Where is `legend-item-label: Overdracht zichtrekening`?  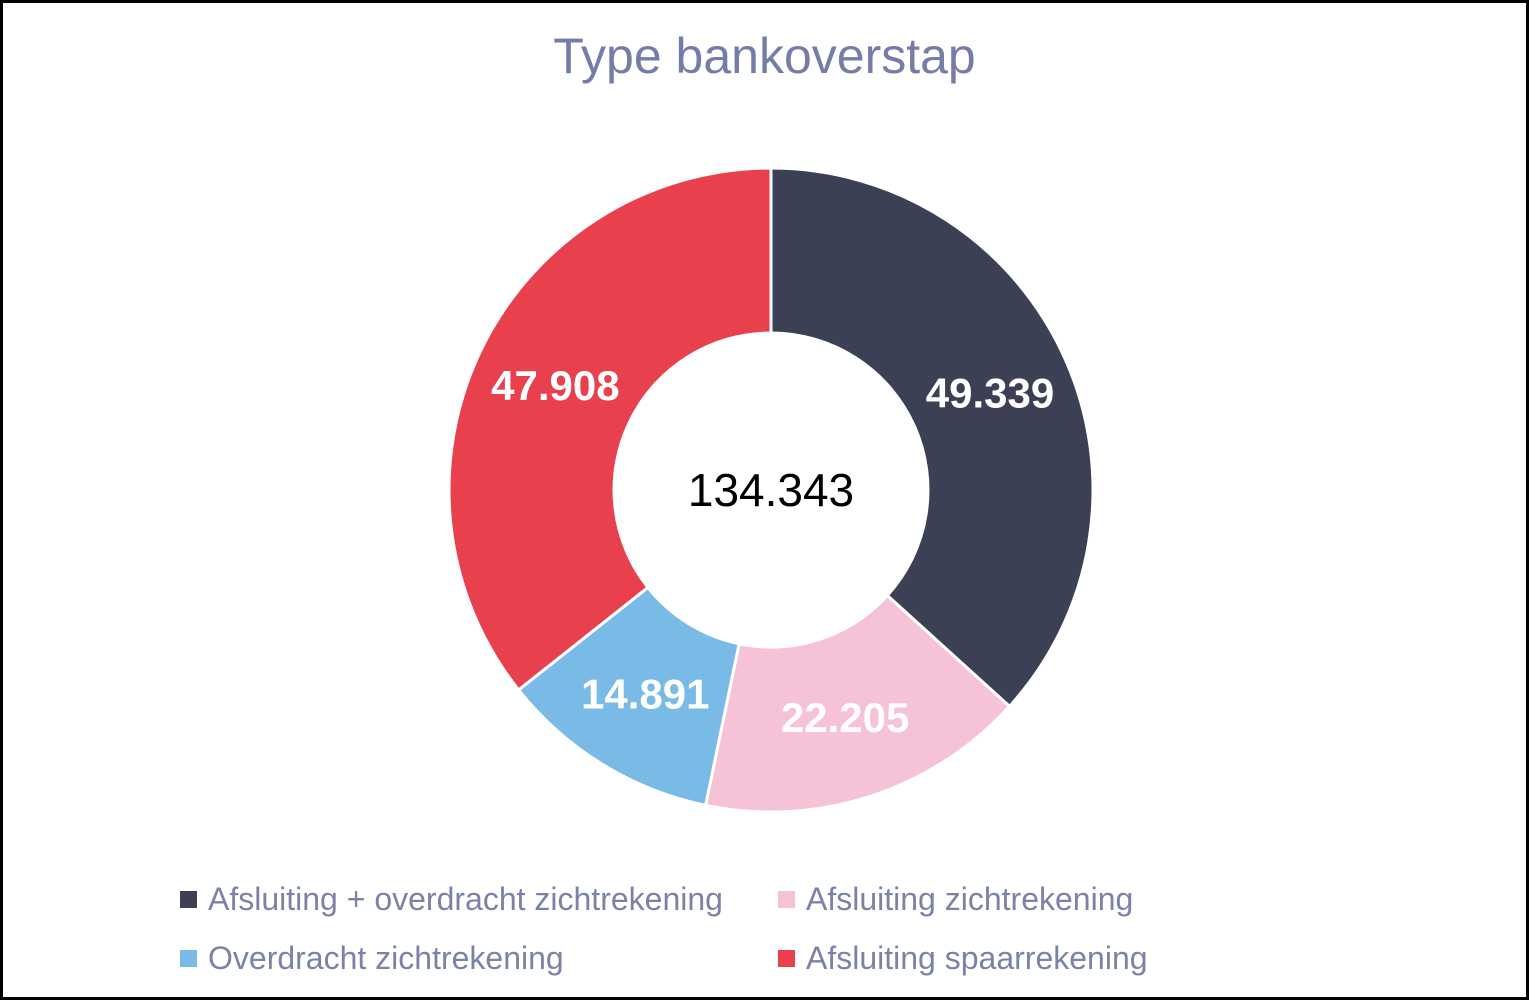
legend-item-label: Overdracht zichtrekening is located at coordinates (386, 958).